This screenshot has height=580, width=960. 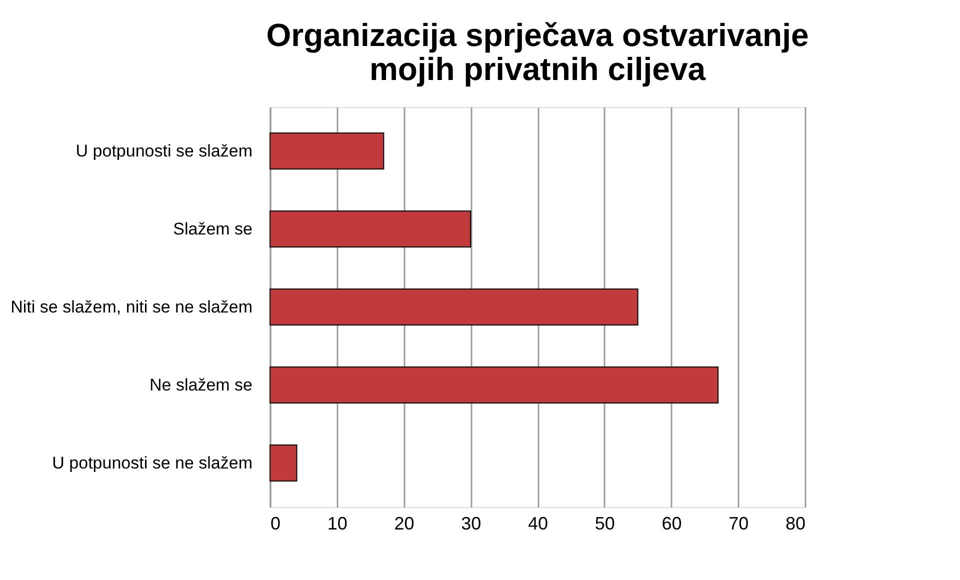 What do you see at coordinates (275, 524) in the screenshot?
I see `x-tick-label: 0` at bounding box center [275, 524].